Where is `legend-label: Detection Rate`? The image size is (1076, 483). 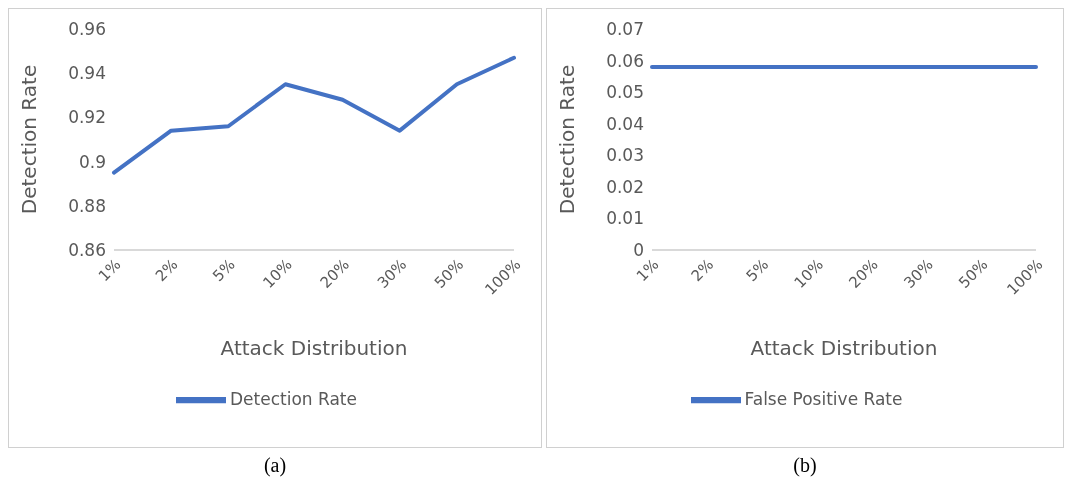
legend-label: Detection Rate is located at coordinates (293, 399).